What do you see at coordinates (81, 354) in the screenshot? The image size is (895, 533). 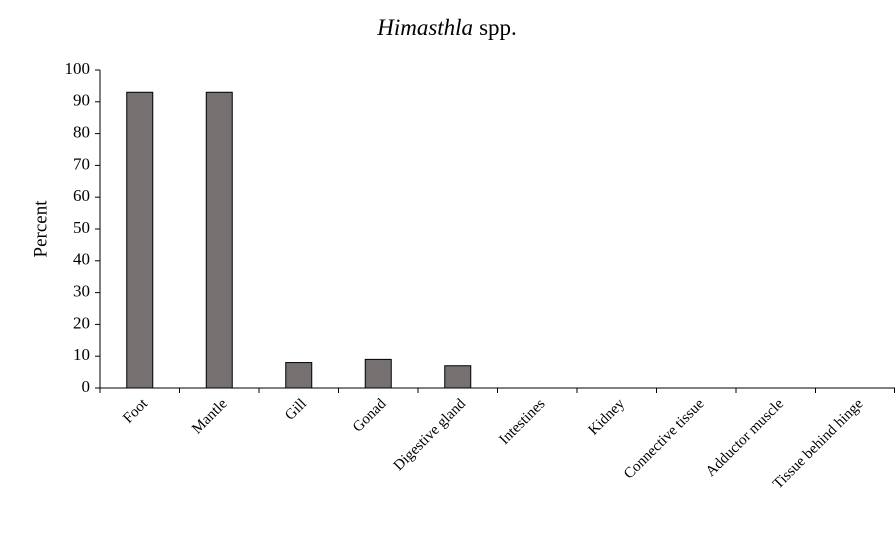 I see `y-tick-label: 10` at bounding box center [81, 354].